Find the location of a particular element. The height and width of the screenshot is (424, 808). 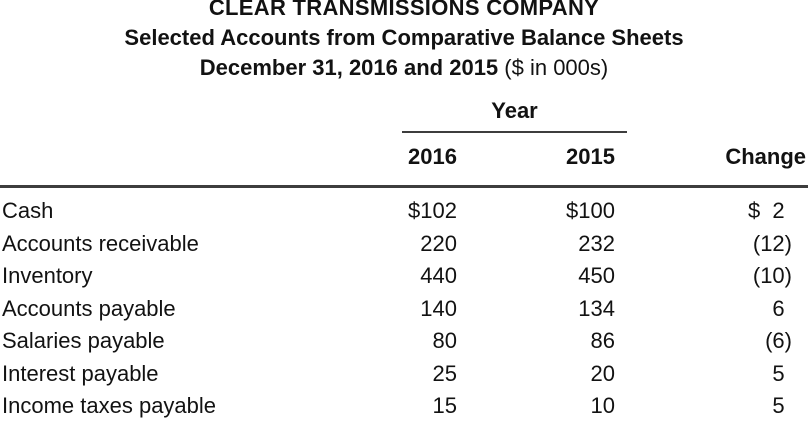

value-change: (6) is located at coordinates (778, 340).